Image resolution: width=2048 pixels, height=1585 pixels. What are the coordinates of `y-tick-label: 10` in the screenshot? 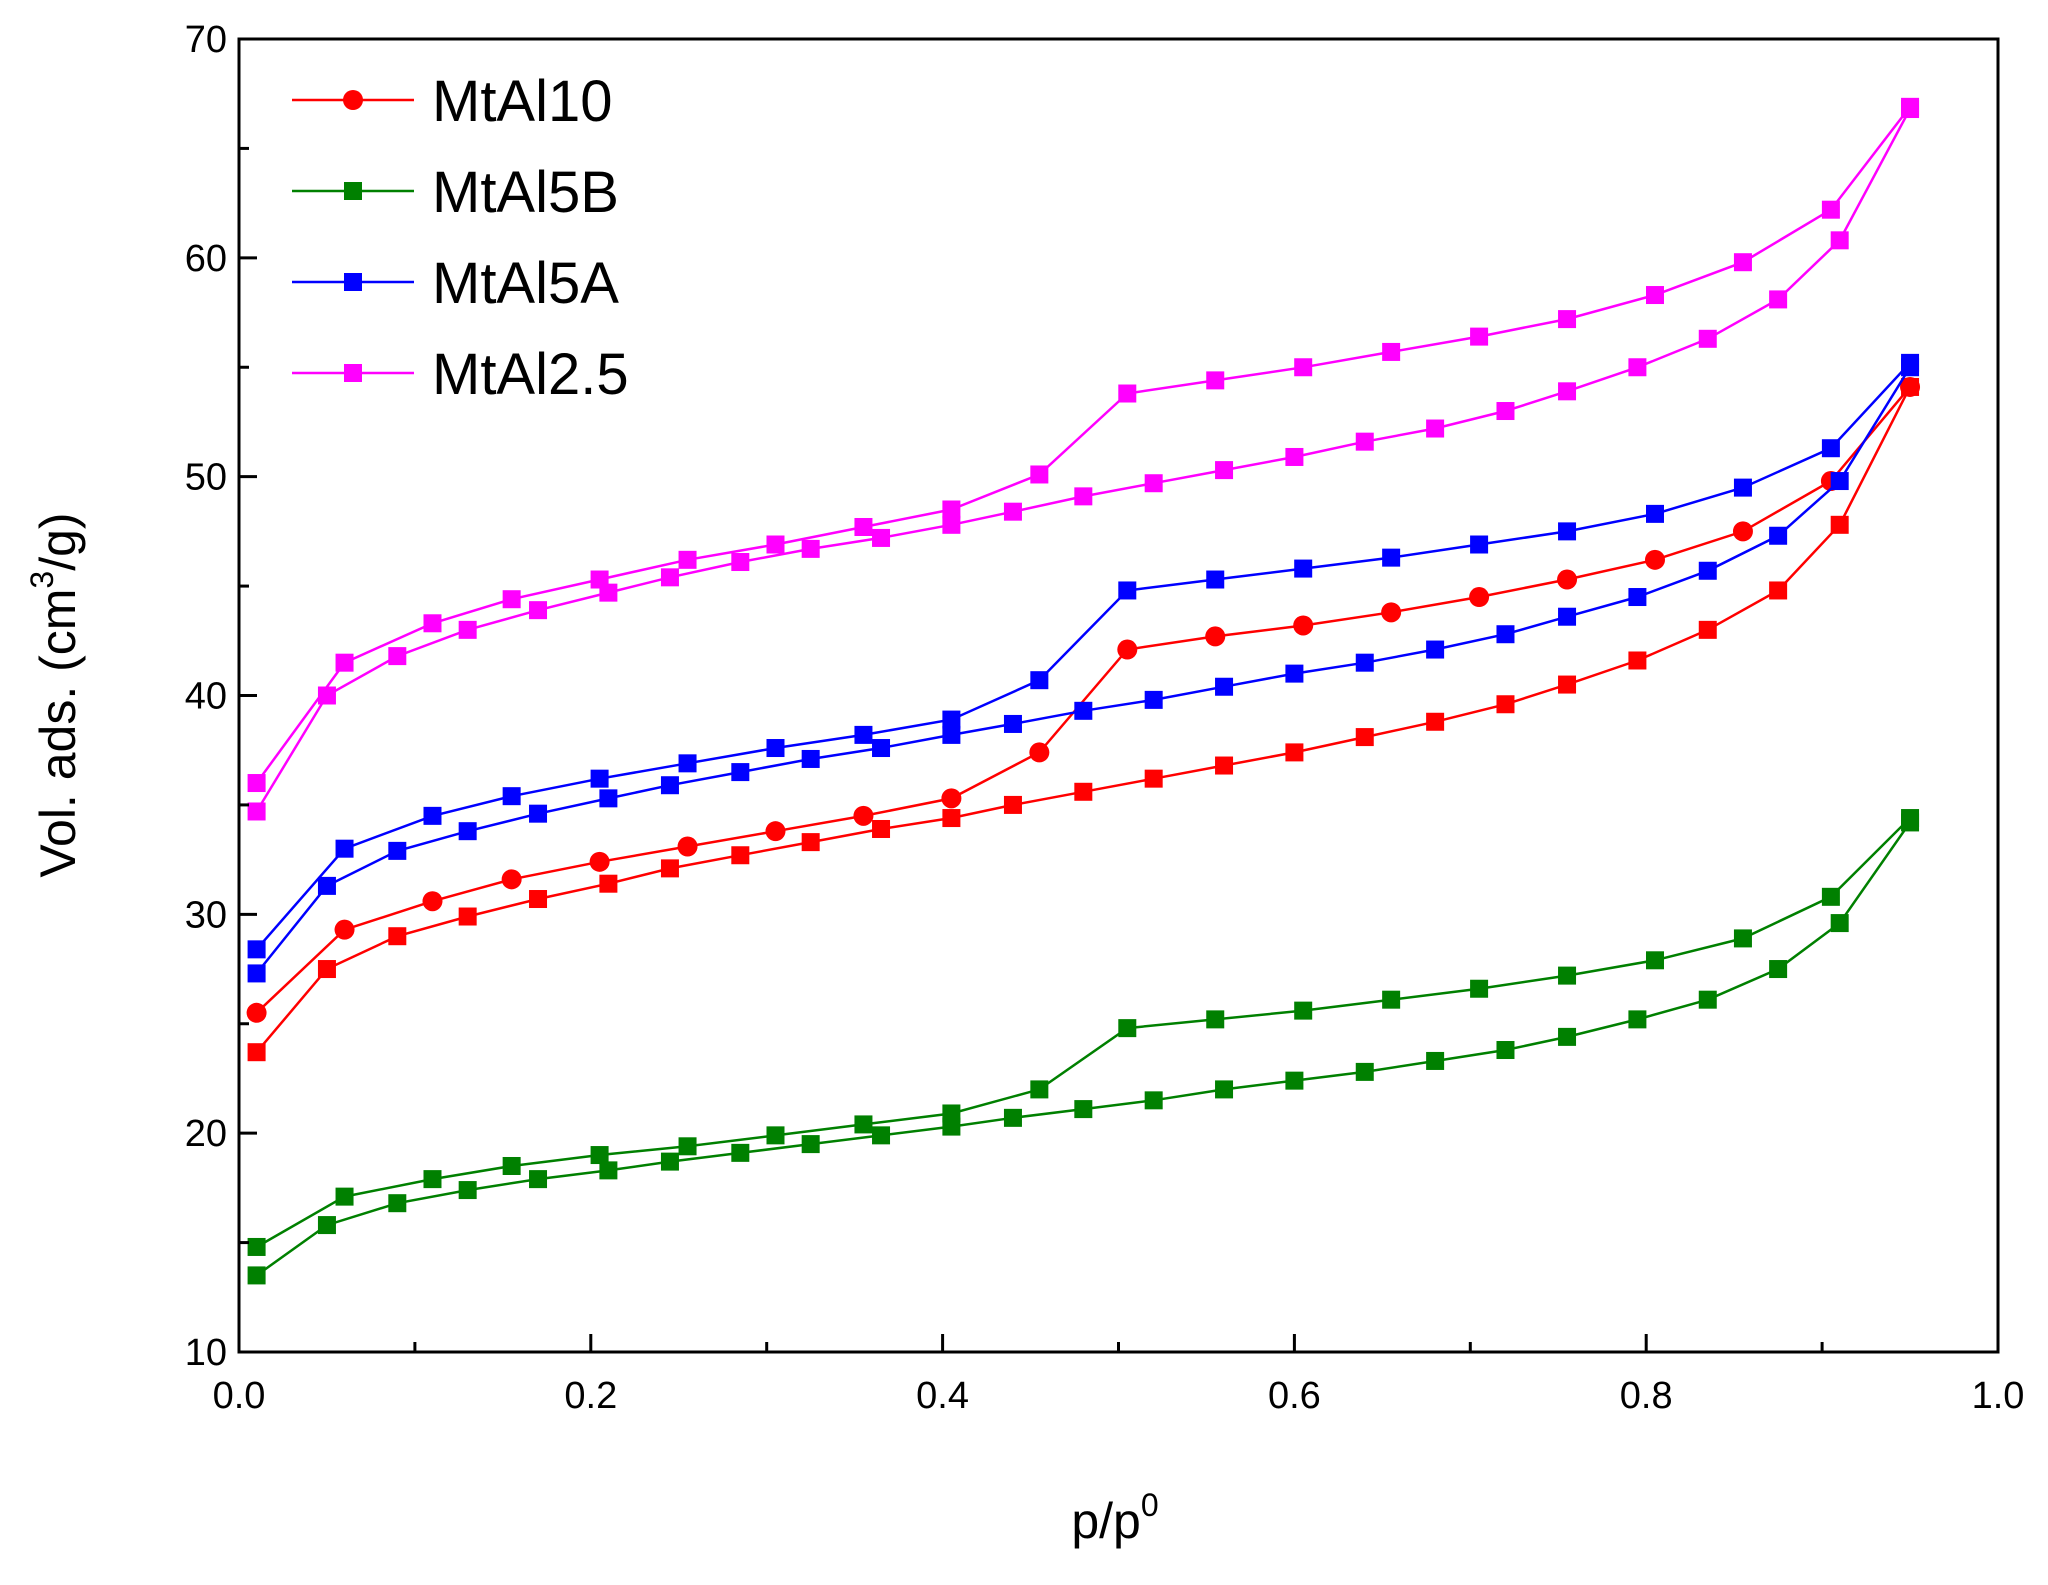 It's located at (206, 1353).